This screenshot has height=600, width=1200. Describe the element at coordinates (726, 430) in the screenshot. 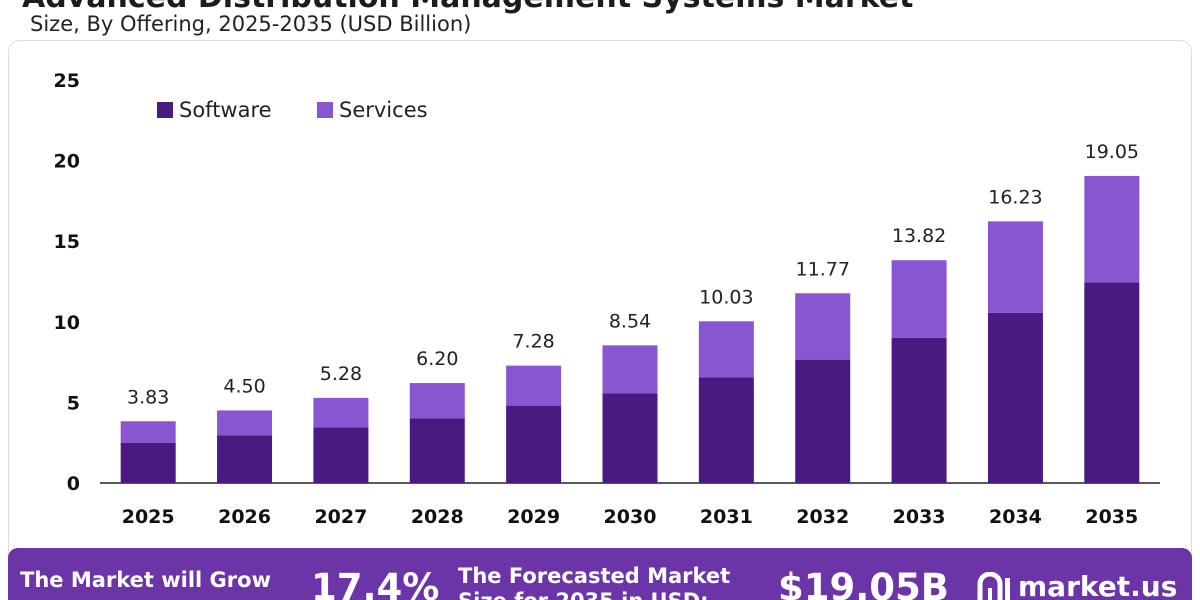

I see `bar-software-2031` at that location.